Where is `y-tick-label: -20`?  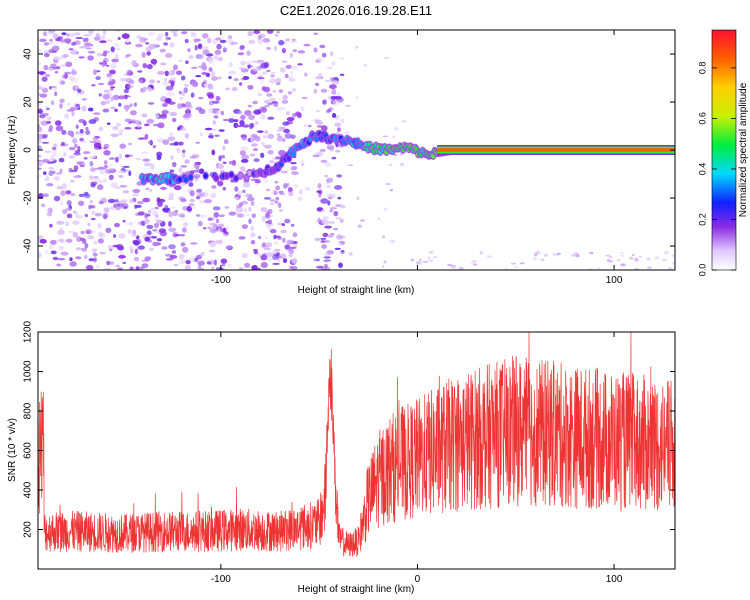 y-tick-label: -20 is located at coordinates (28, 197).